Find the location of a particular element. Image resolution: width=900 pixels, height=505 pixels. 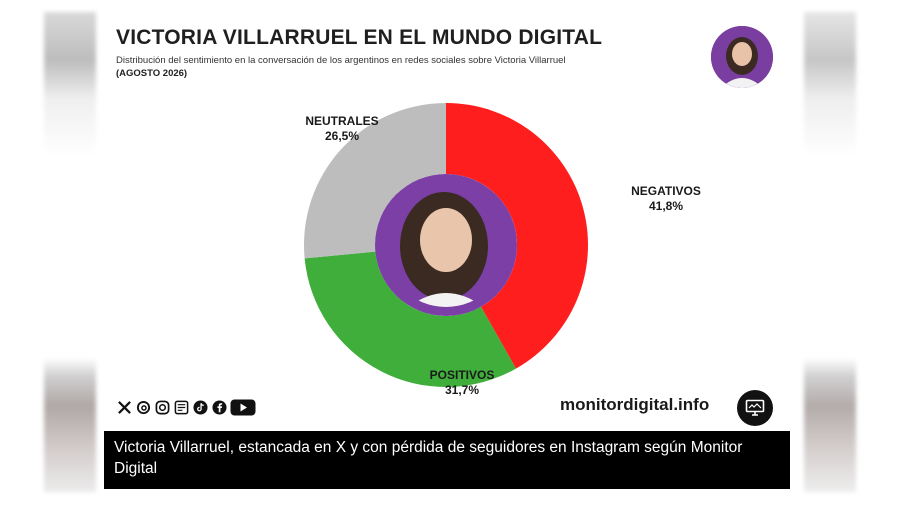

slice-negativos is located at coordinates (517, 236).